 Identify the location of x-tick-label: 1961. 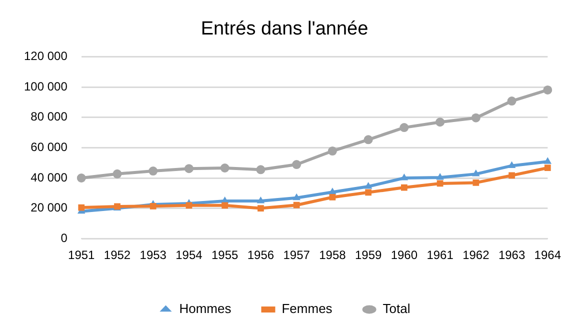
(440, 255).